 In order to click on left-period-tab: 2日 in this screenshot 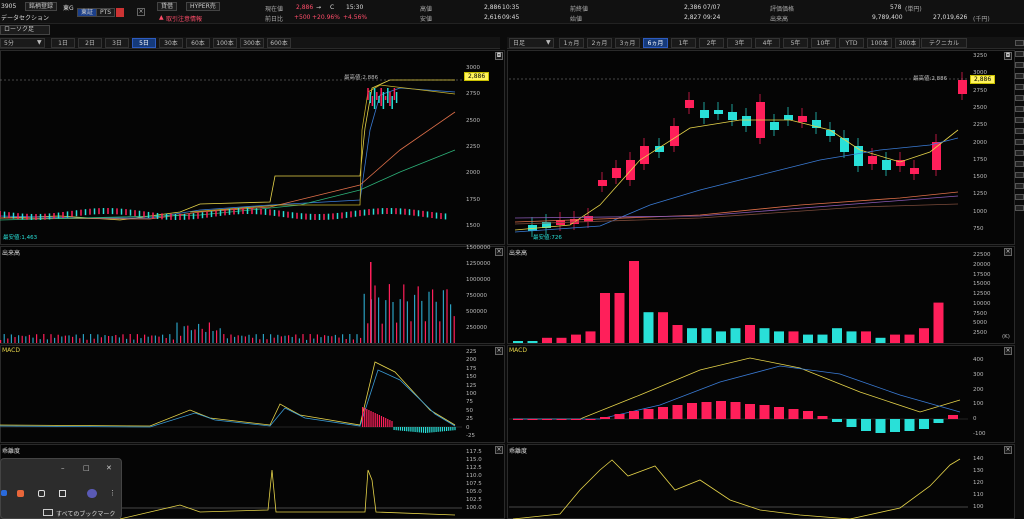, I will do `click(90, 43)`.